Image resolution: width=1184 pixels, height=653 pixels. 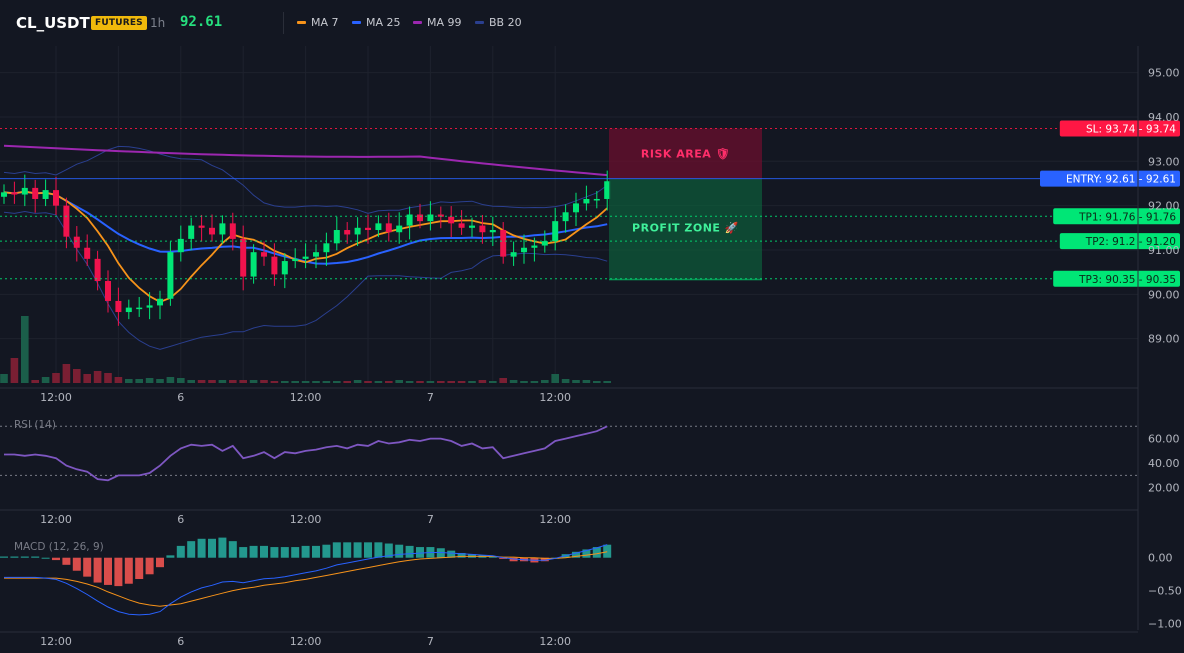 What do you see at coordinates (158, 23) in the screenshot?
I see `timeframe-label: 1h` at bounding box center [158, 23].